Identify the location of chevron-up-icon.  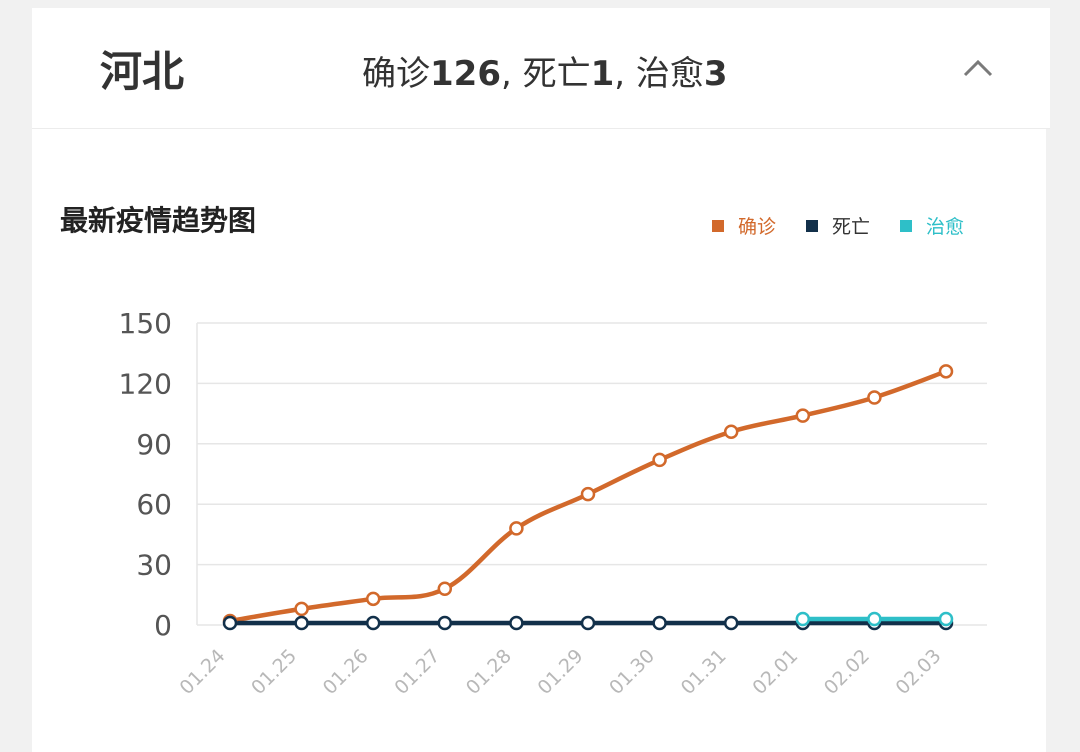
(978, 68).